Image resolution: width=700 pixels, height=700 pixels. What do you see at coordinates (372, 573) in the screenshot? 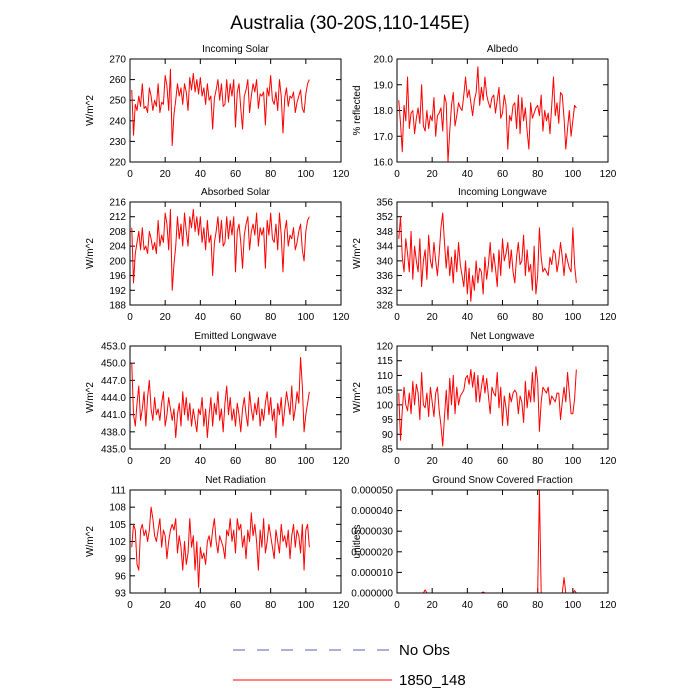
I see `y-tick-label: 0.000010` at bounding box center [372, 573].